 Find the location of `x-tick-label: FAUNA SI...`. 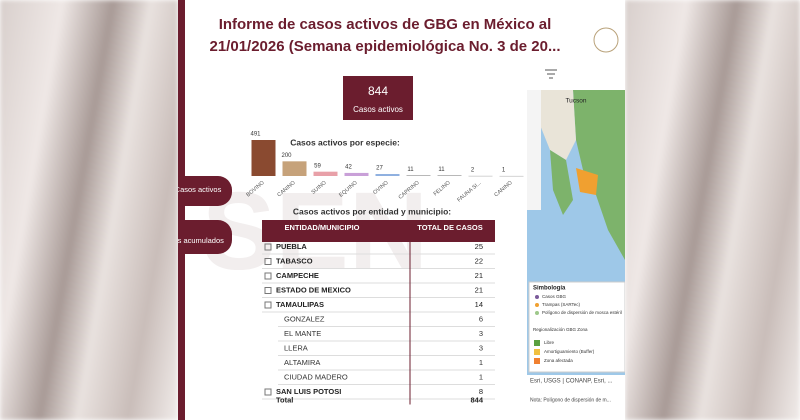

x-tick-label: FAUNA SI... is located at coordinates (469, 192).